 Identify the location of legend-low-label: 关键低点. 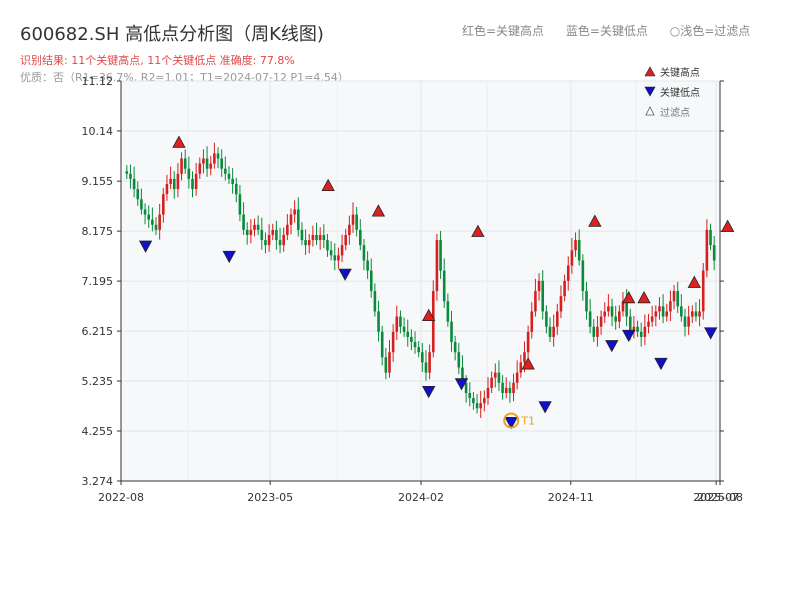
(680, 92).